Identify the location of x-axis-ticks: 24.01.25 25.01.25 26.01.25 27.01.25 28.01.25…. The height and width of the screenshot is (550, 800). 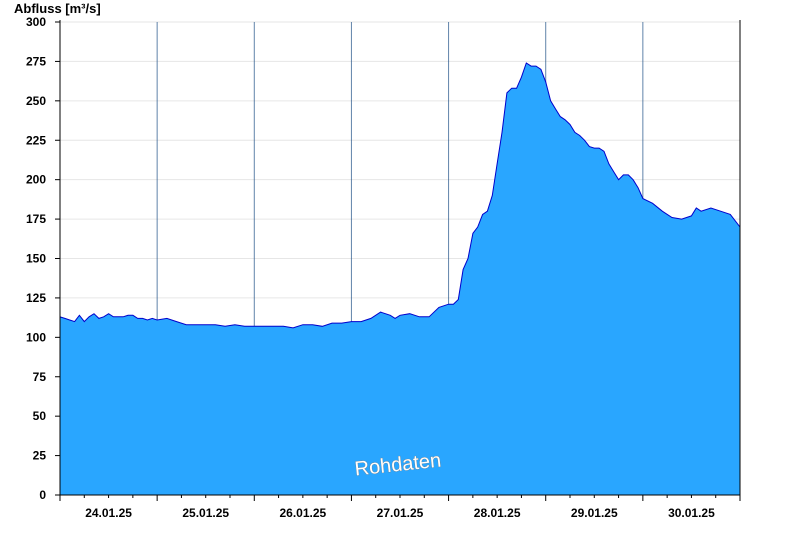
(400, 507).